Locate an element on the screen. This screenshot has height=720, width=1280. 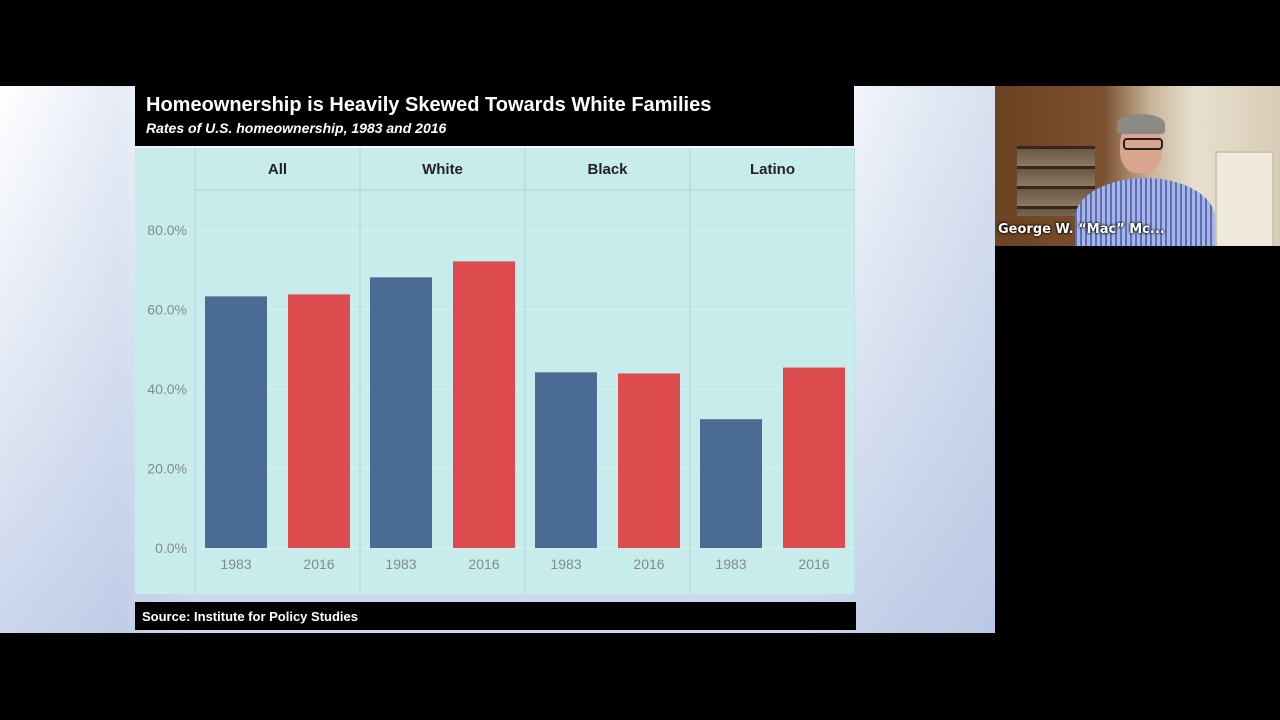
y-tick-label: 80.0% is located at coordinates (167, 230).